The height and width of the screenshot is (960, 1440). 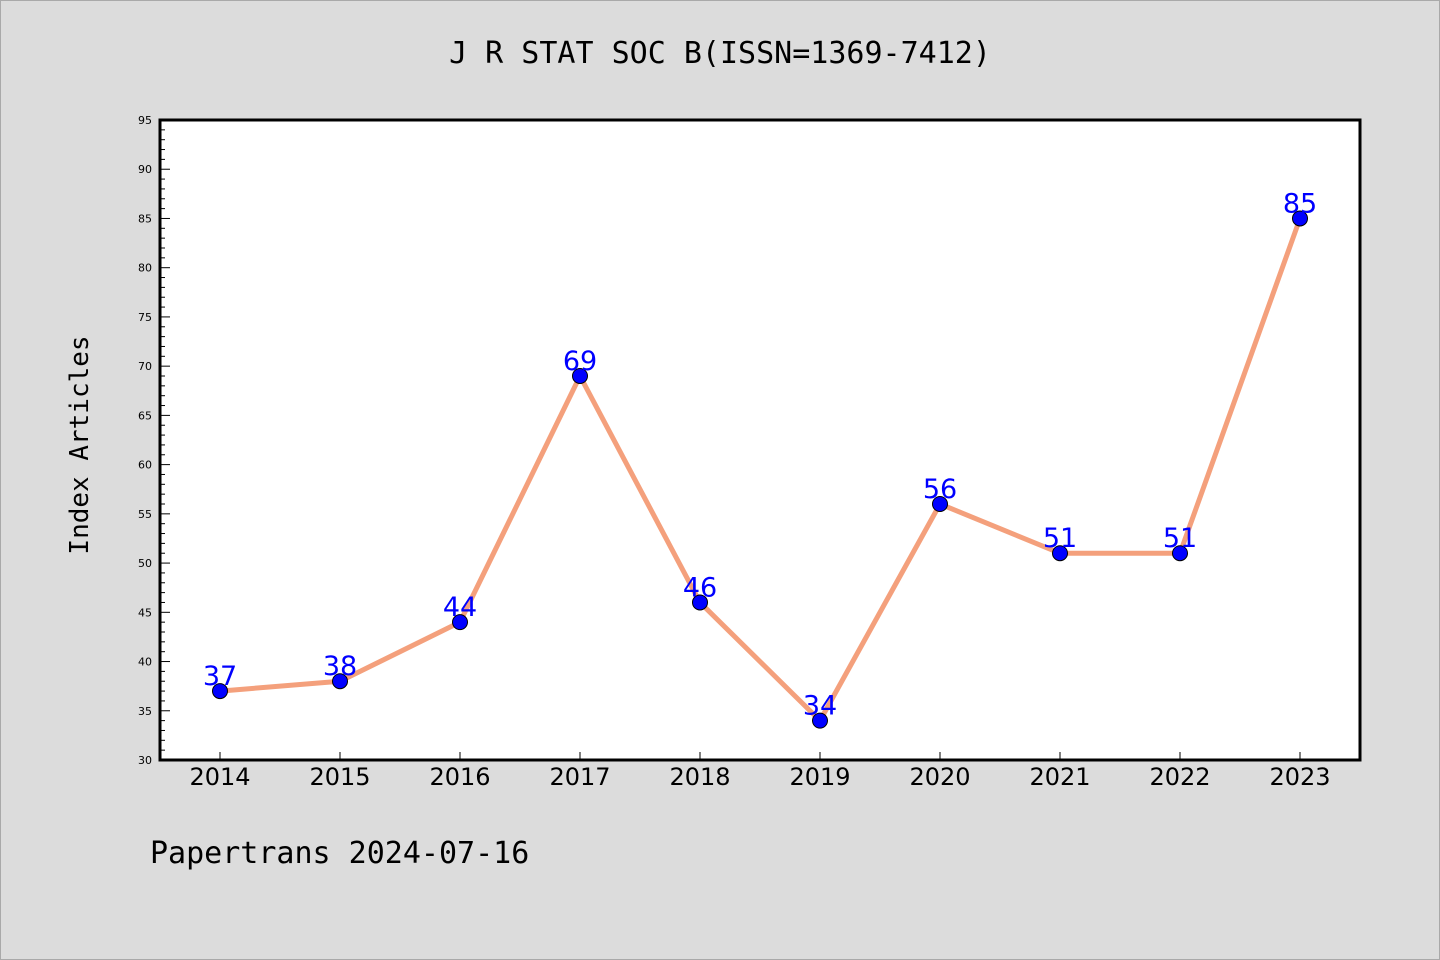 I want to click on data-label: 46, so click(x=700, y=587).